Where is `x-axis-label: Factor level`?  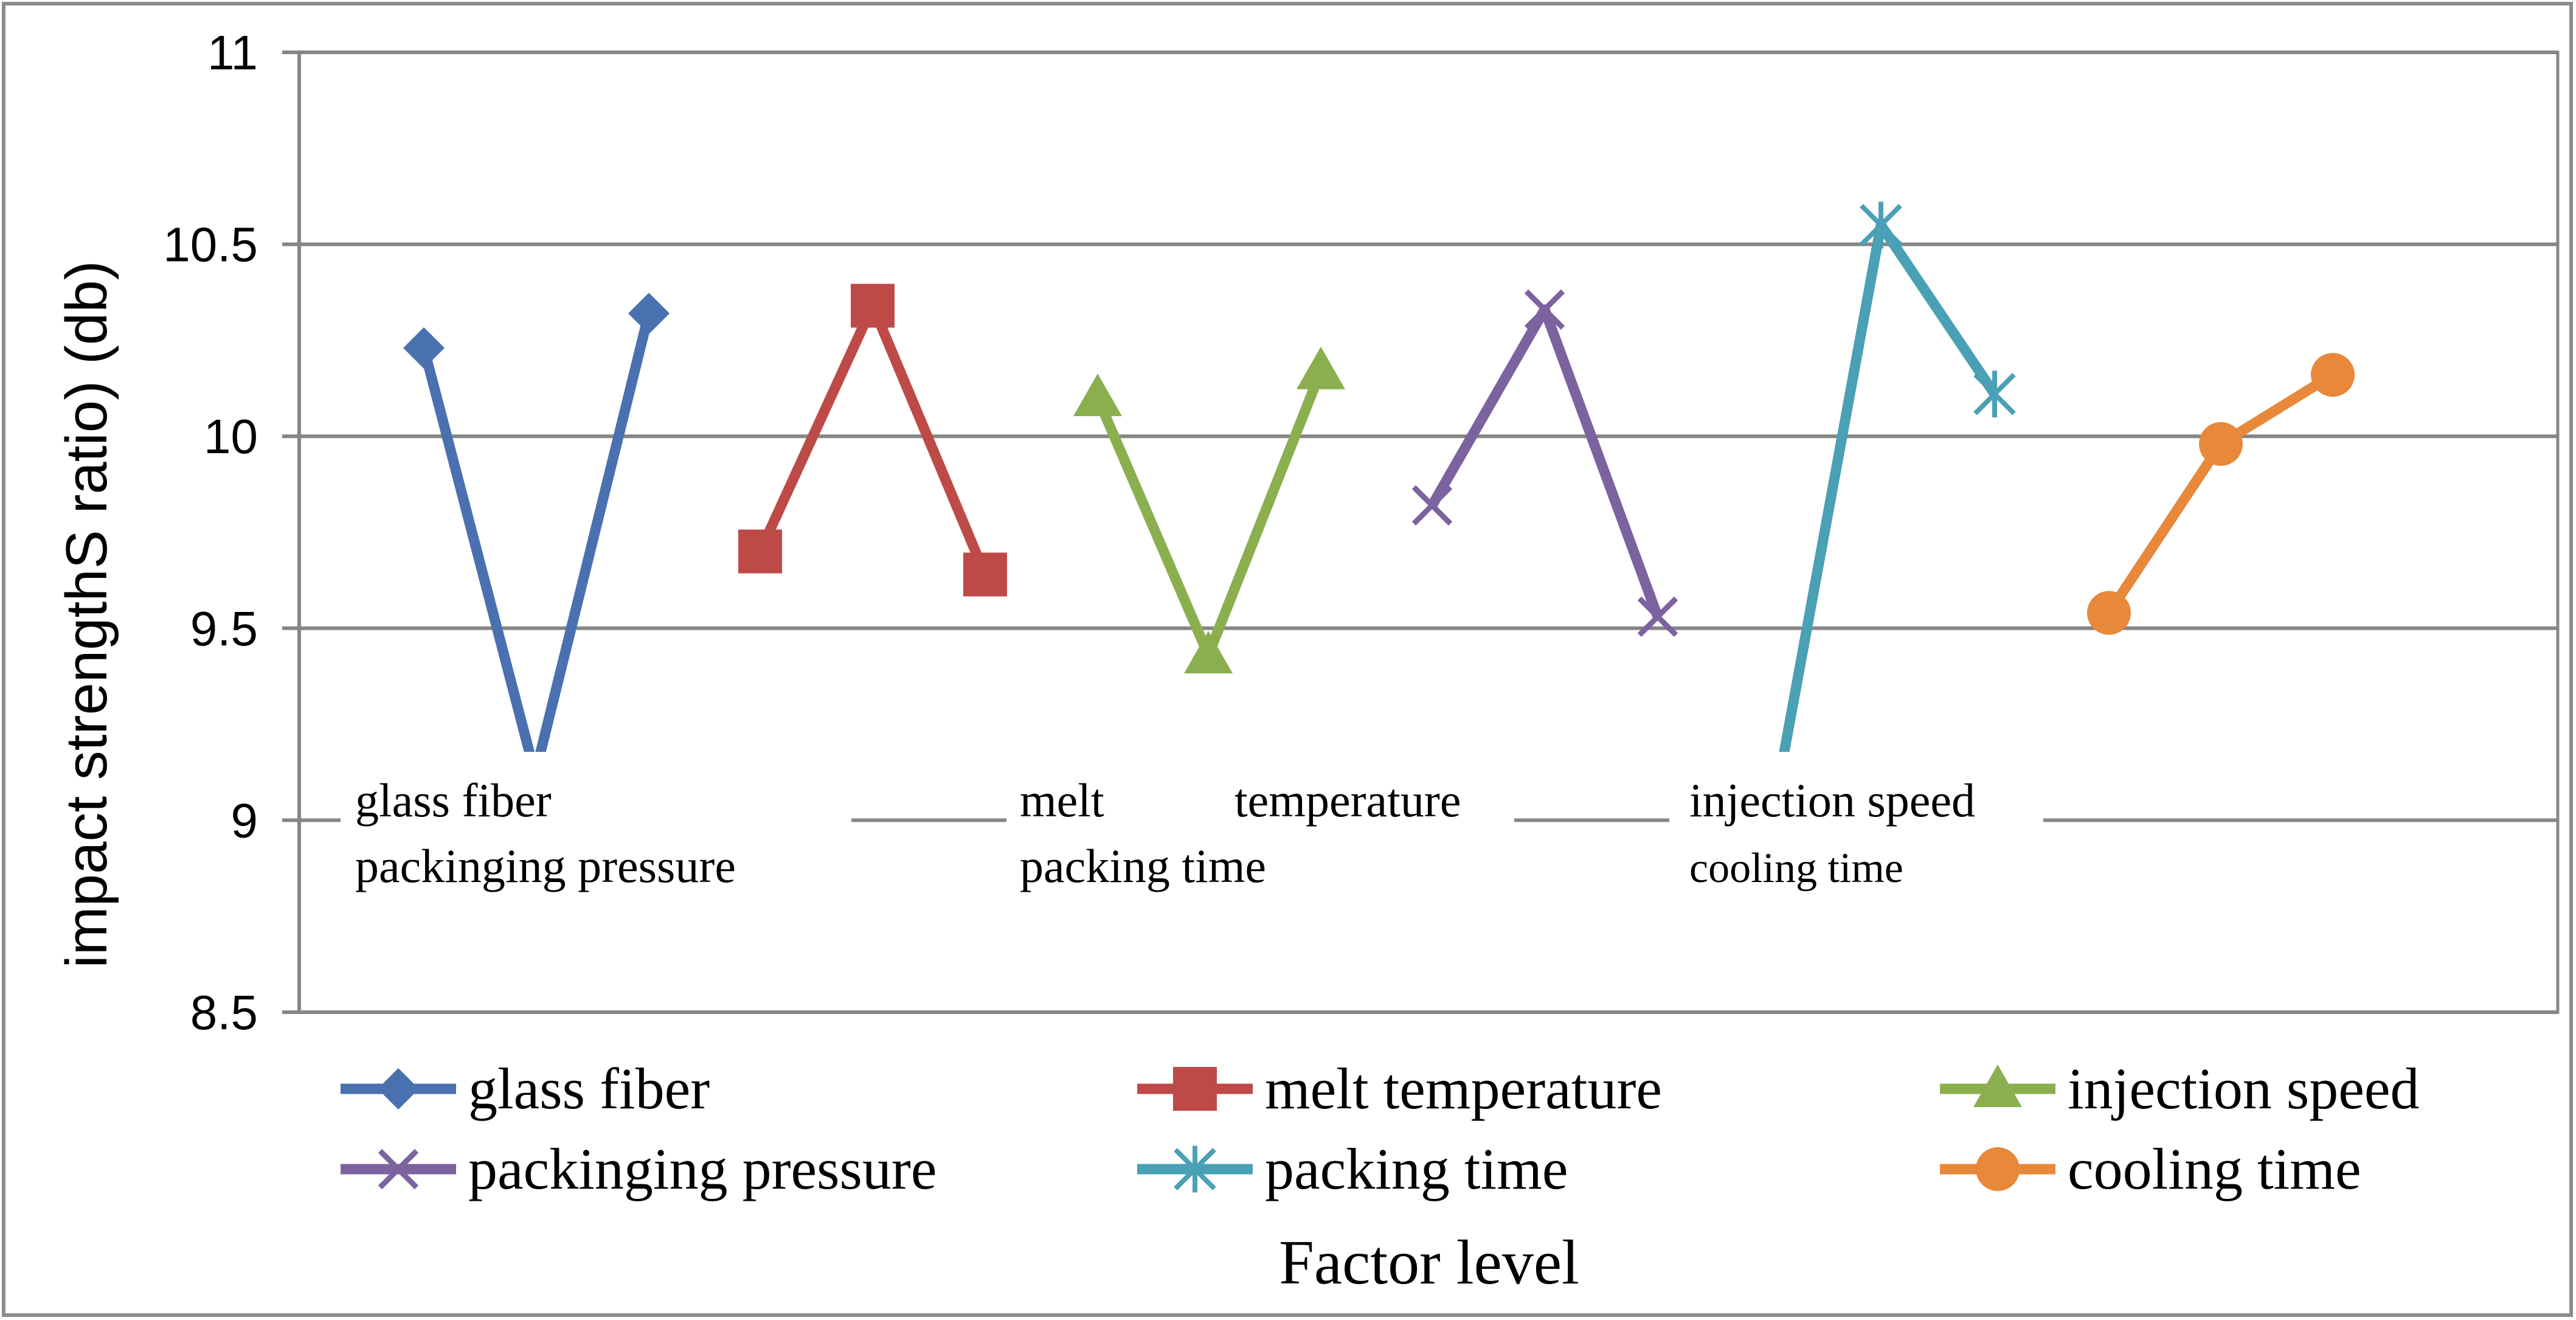
x-axis-label: Factor level is located at coordinates (1429, 1263).